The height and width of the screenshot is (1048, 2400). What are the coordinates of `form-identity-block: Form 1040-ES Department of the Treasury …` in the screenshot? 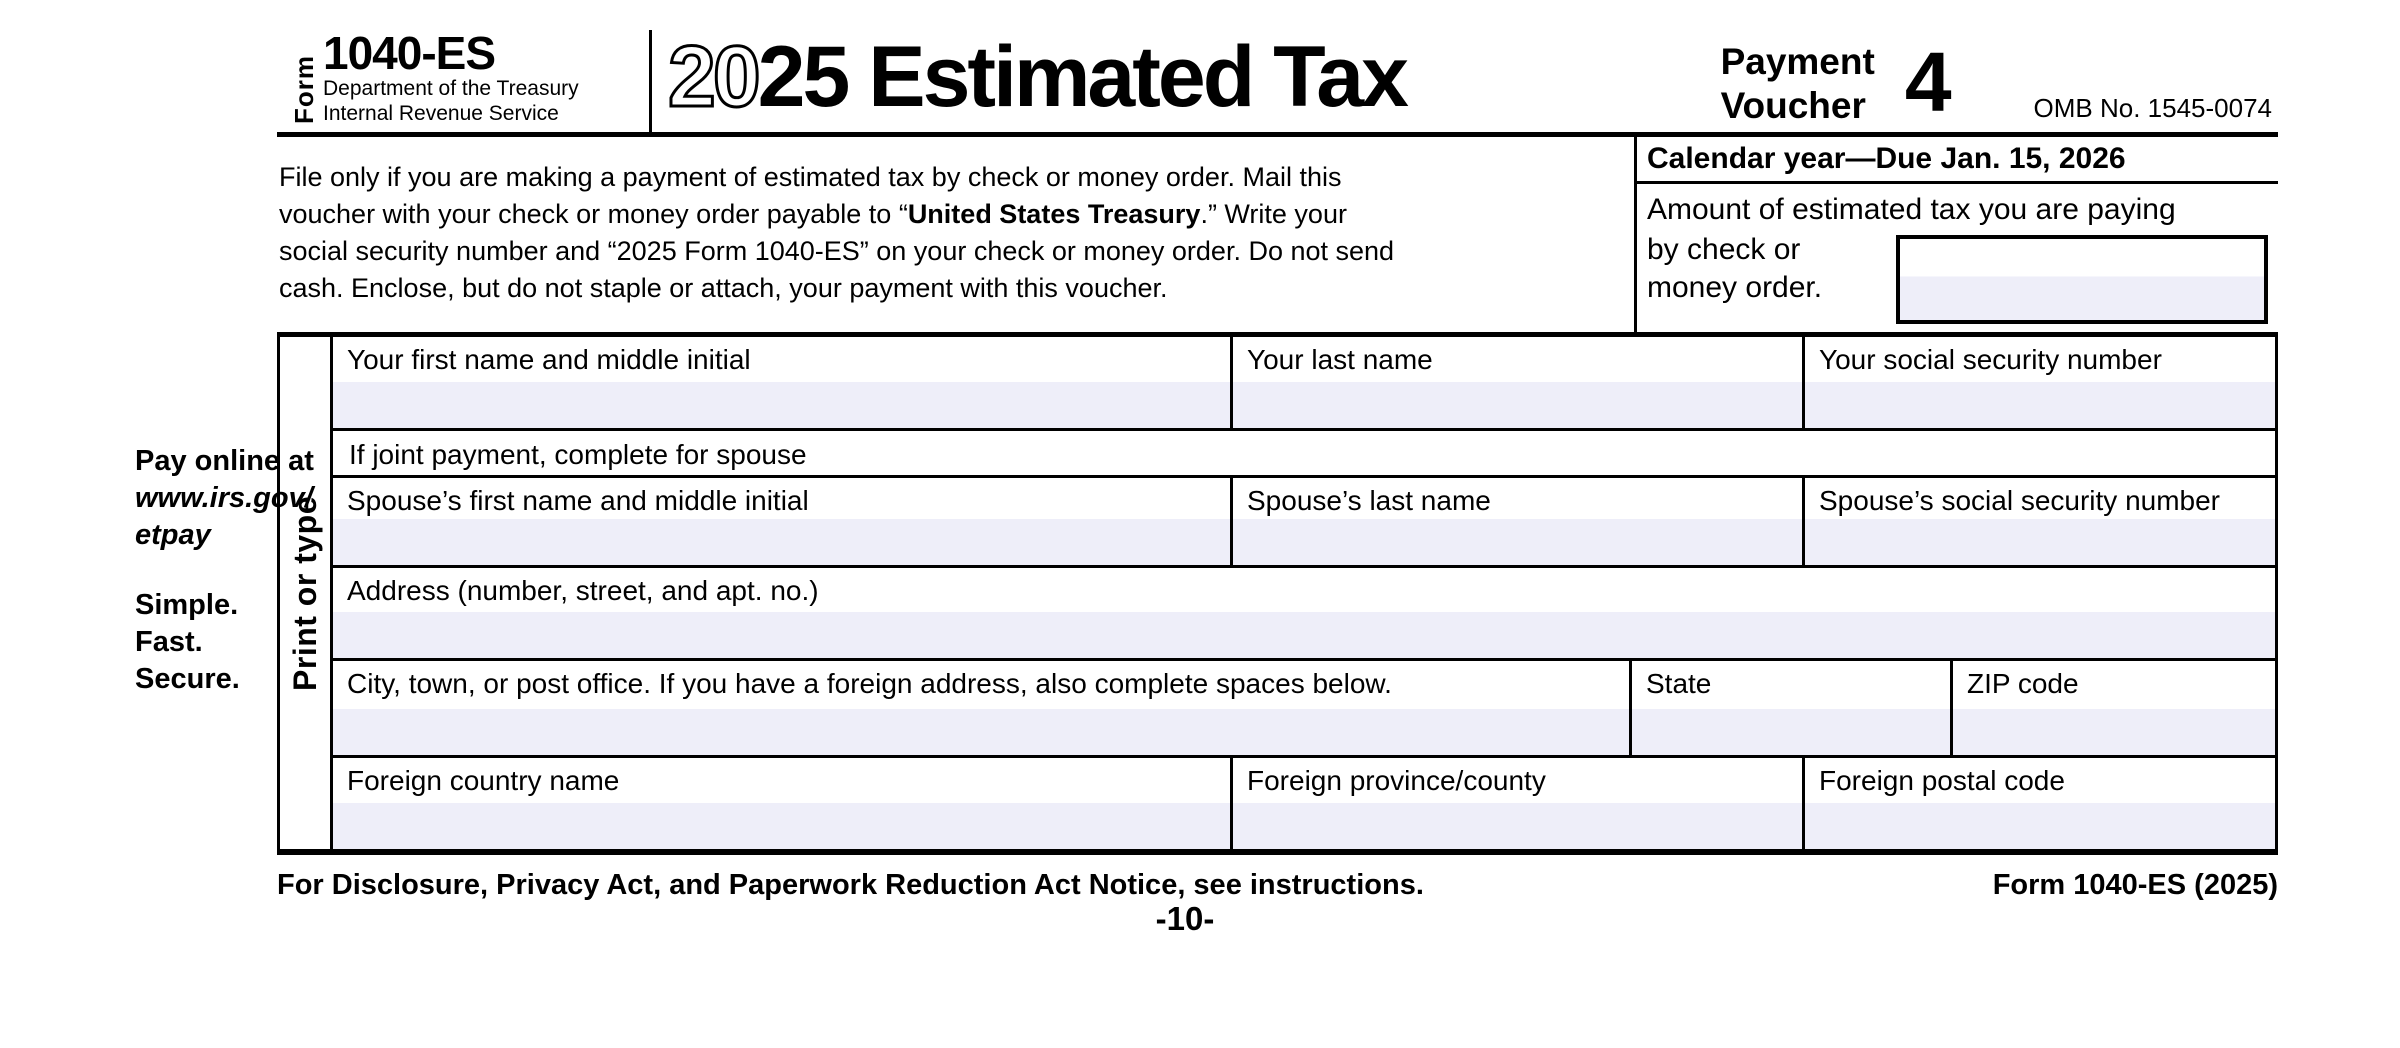 It's located at (463, 81).